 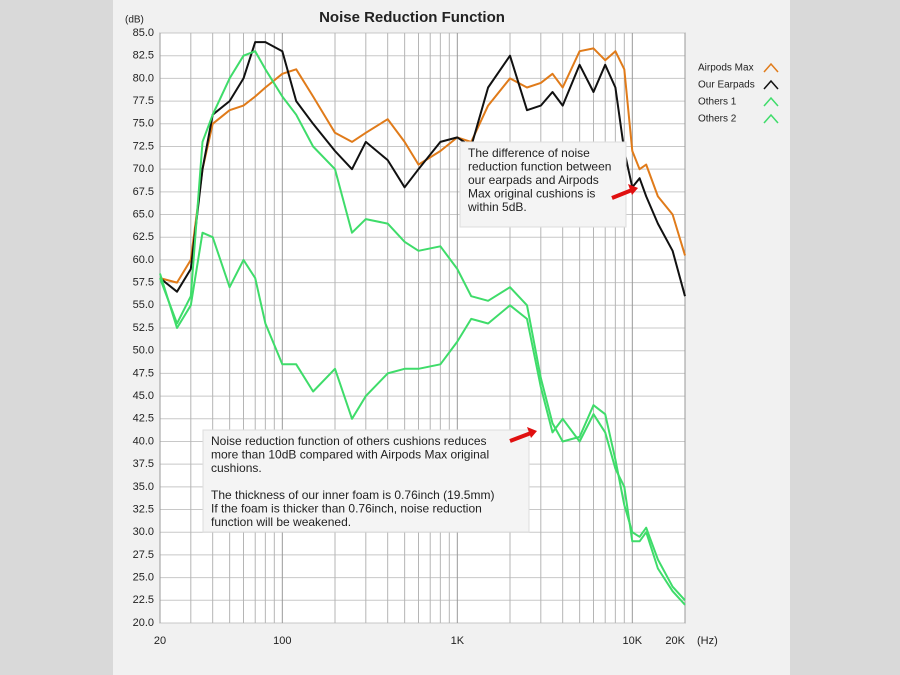 I want to click on y-unit: (dB), so click(x=134, y=20).